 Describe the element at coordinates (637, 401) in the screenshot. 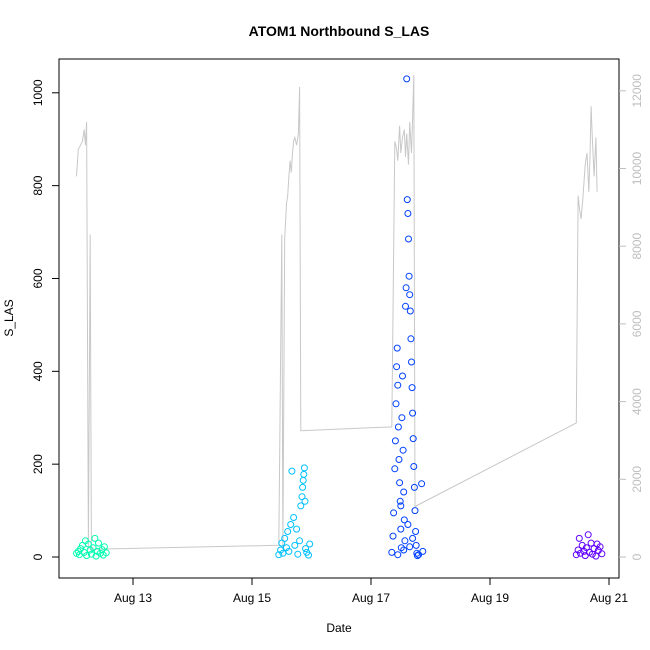

I see `y2-tick-label: 4000` at that location.